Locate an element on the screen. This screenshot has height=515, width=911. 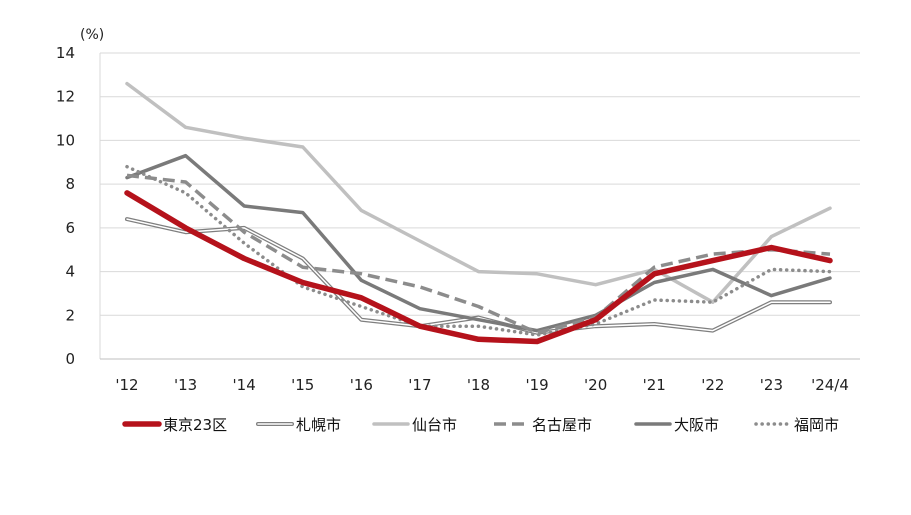
legend-item: 名古屋市 is located at coordinates (543, 425).